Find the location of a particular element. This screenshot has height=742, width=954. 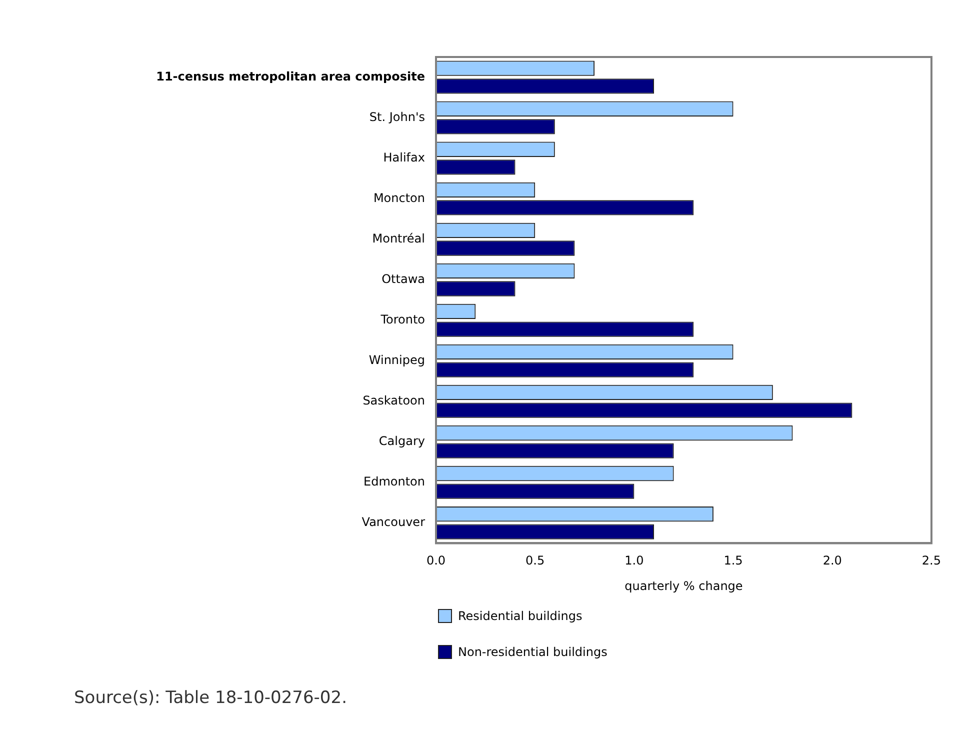

legend-label: Non-residential buildings is located at coordinates (533, 652).